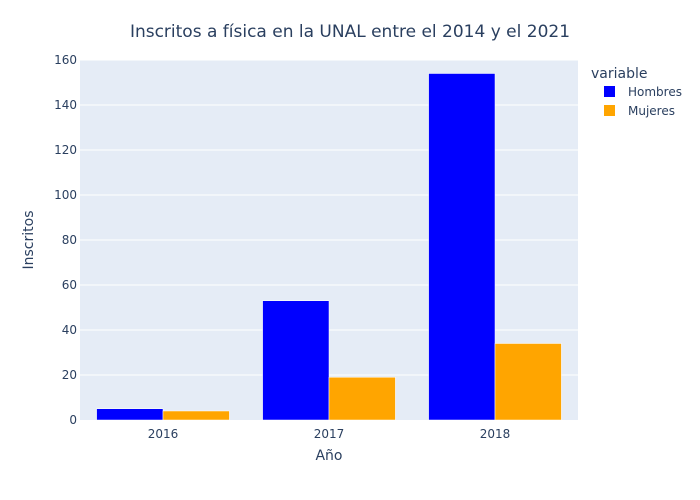 Image resolution: width=700 pixels, height=500 pixels. Describe the element at coordinates (495, 434) in the screenshot. I see `x-tick-label: 2018` at that location.